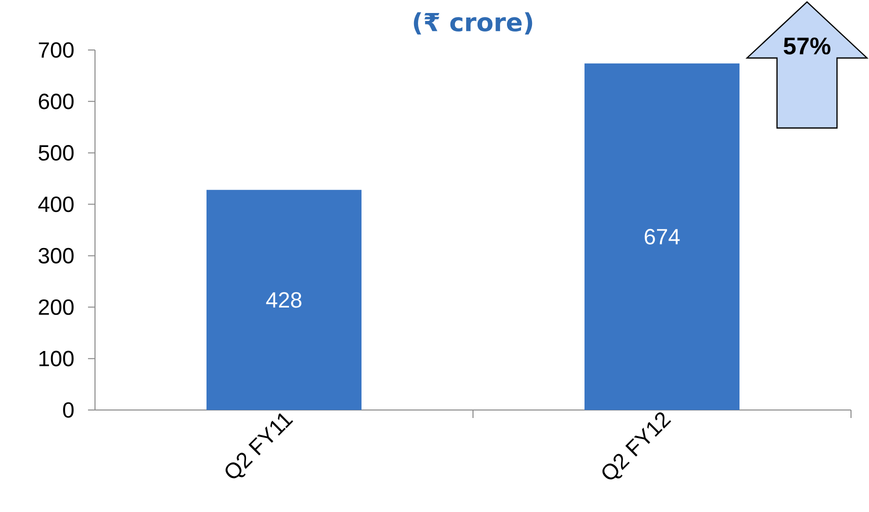  Describe the element at coordinates (473, 23) in the screenshot. I see `chart-title: (₹ crore)` at that location.